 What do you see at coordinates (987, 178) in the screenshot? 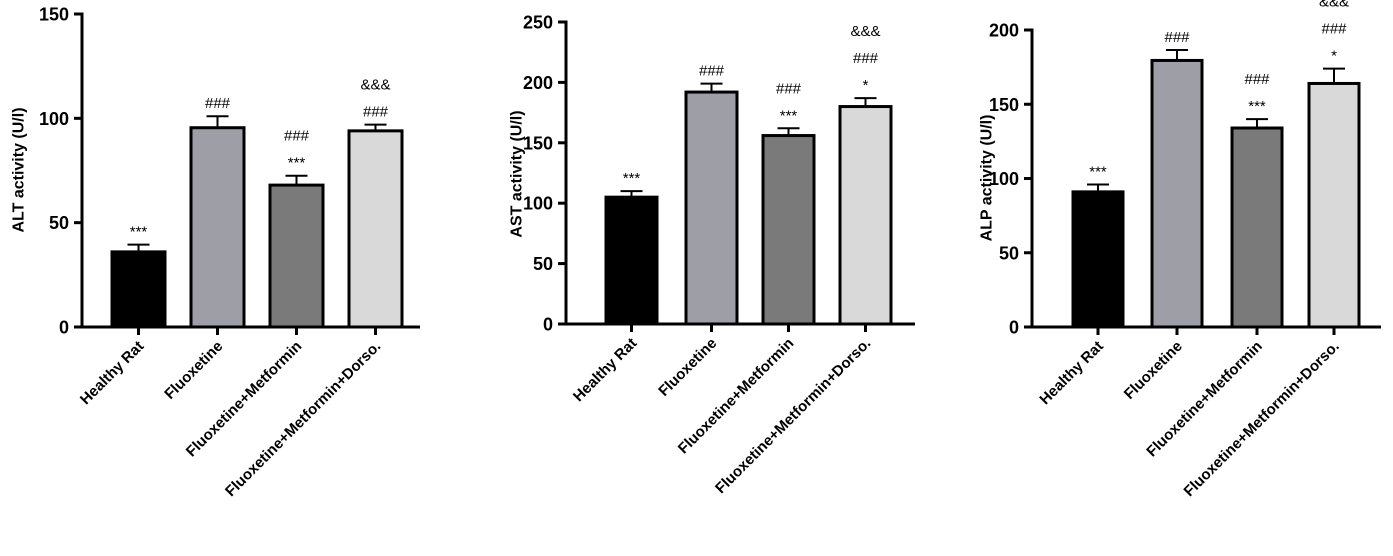
I see `y-axis-title: ALP activity (U/l)` at bounding box center [987, 178].